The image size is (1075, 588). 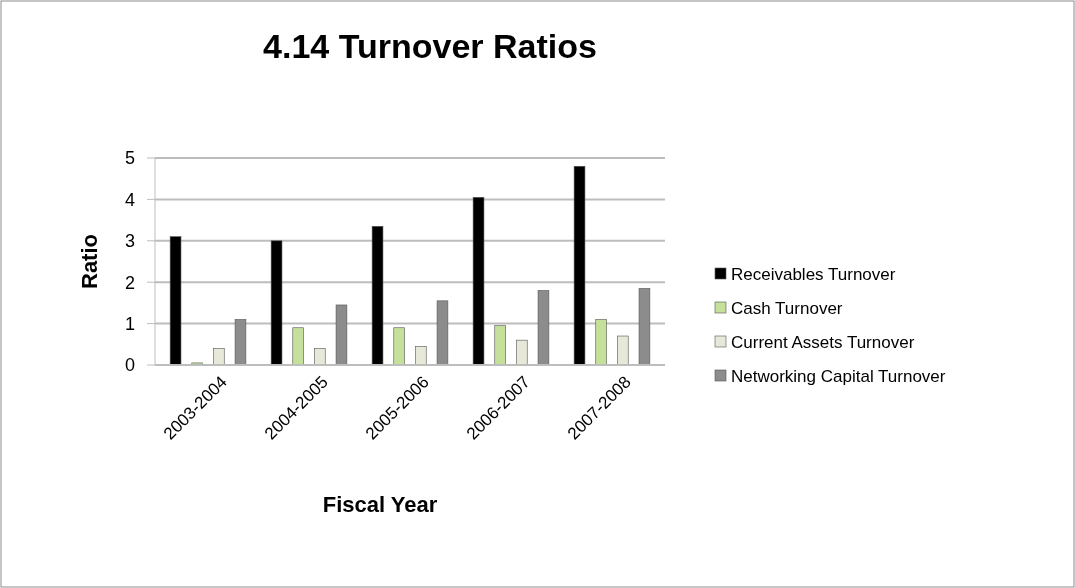 I want to click on x-axis-title: Fiscal Year, so click(x=380, y=504).